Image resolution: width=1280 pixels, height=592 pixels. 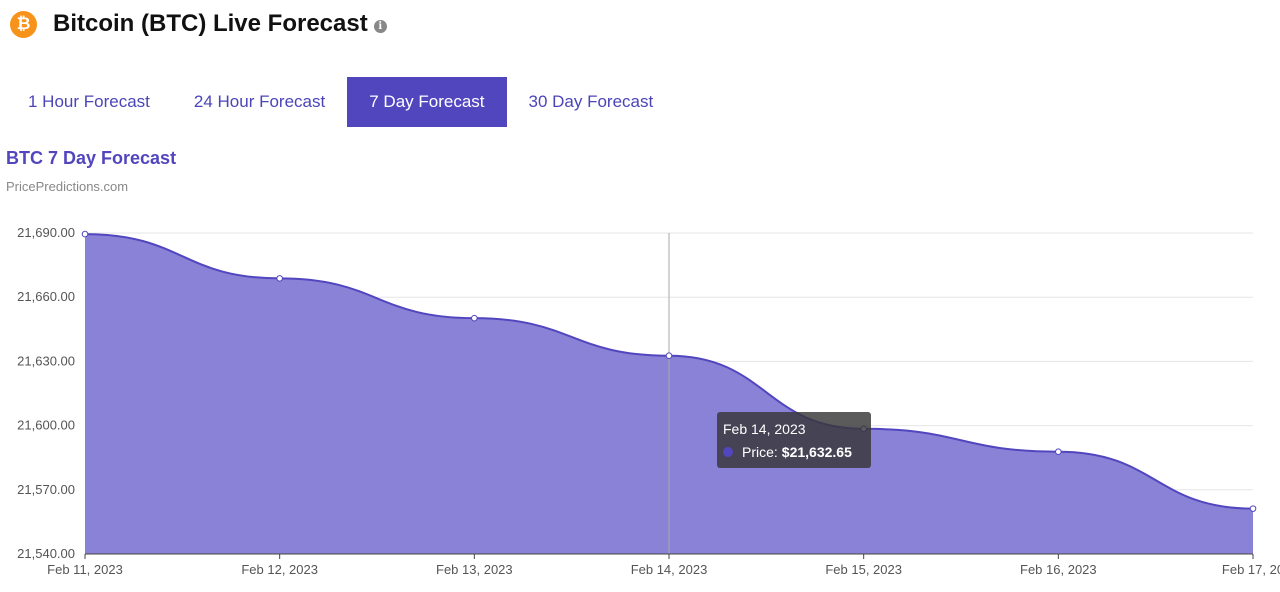 What do you see at coordinates (210, 23) in the screenshot?
I see `page-title: Bitcoin (BTC) Live Forecast` at bounding box center [210, 23].